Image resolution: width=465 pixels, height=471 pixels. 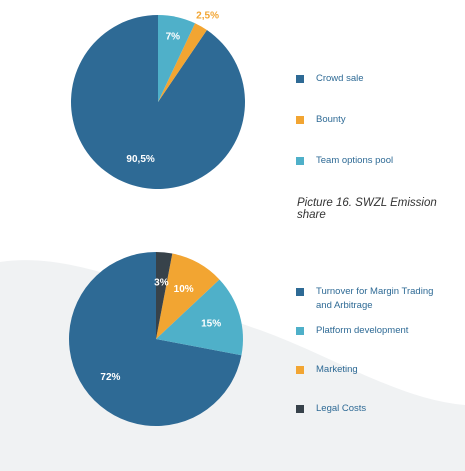 What do you see at coordinates (184, 289) in the screenshot?
I see `pie-label-marketing: 10%` at bounding box center [184, 289].